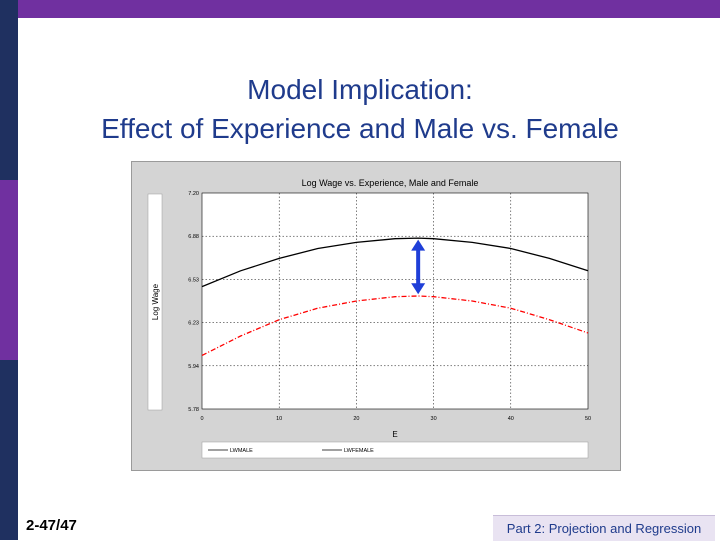  I want to click on ylabel-panel, so click(155, 302).